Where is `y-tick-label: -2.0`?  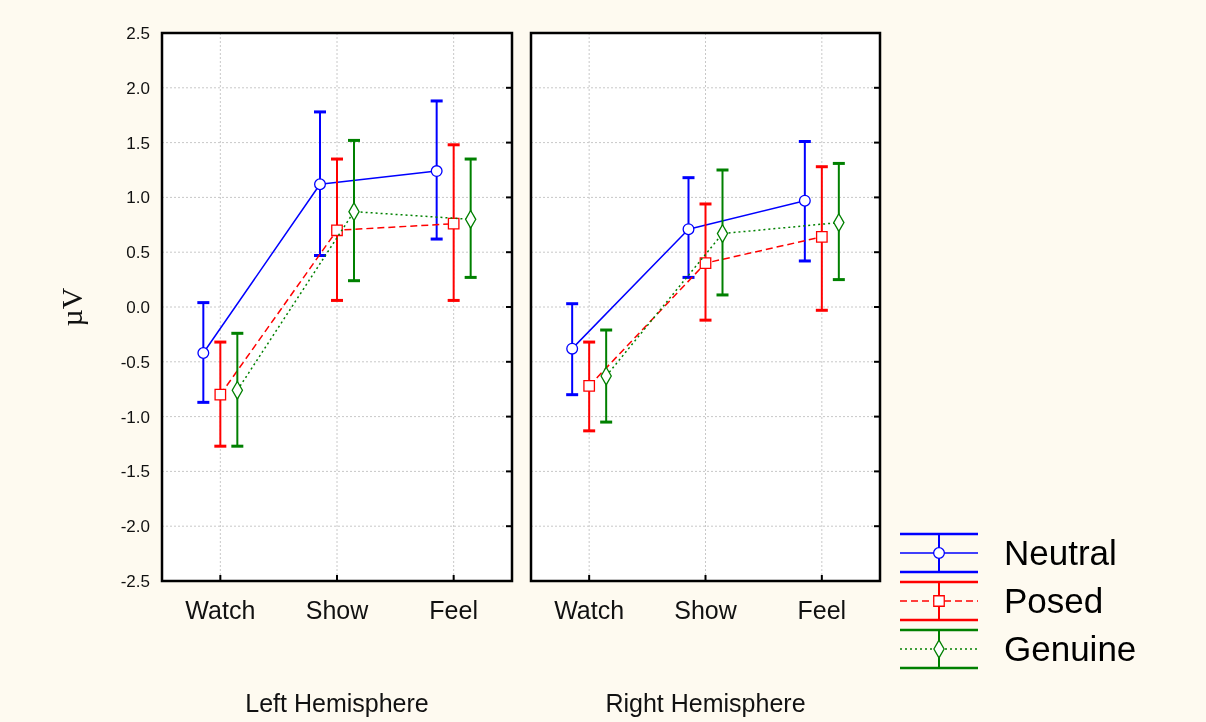 y-tick-label: -2.0 is located at coordinates (135, 527).